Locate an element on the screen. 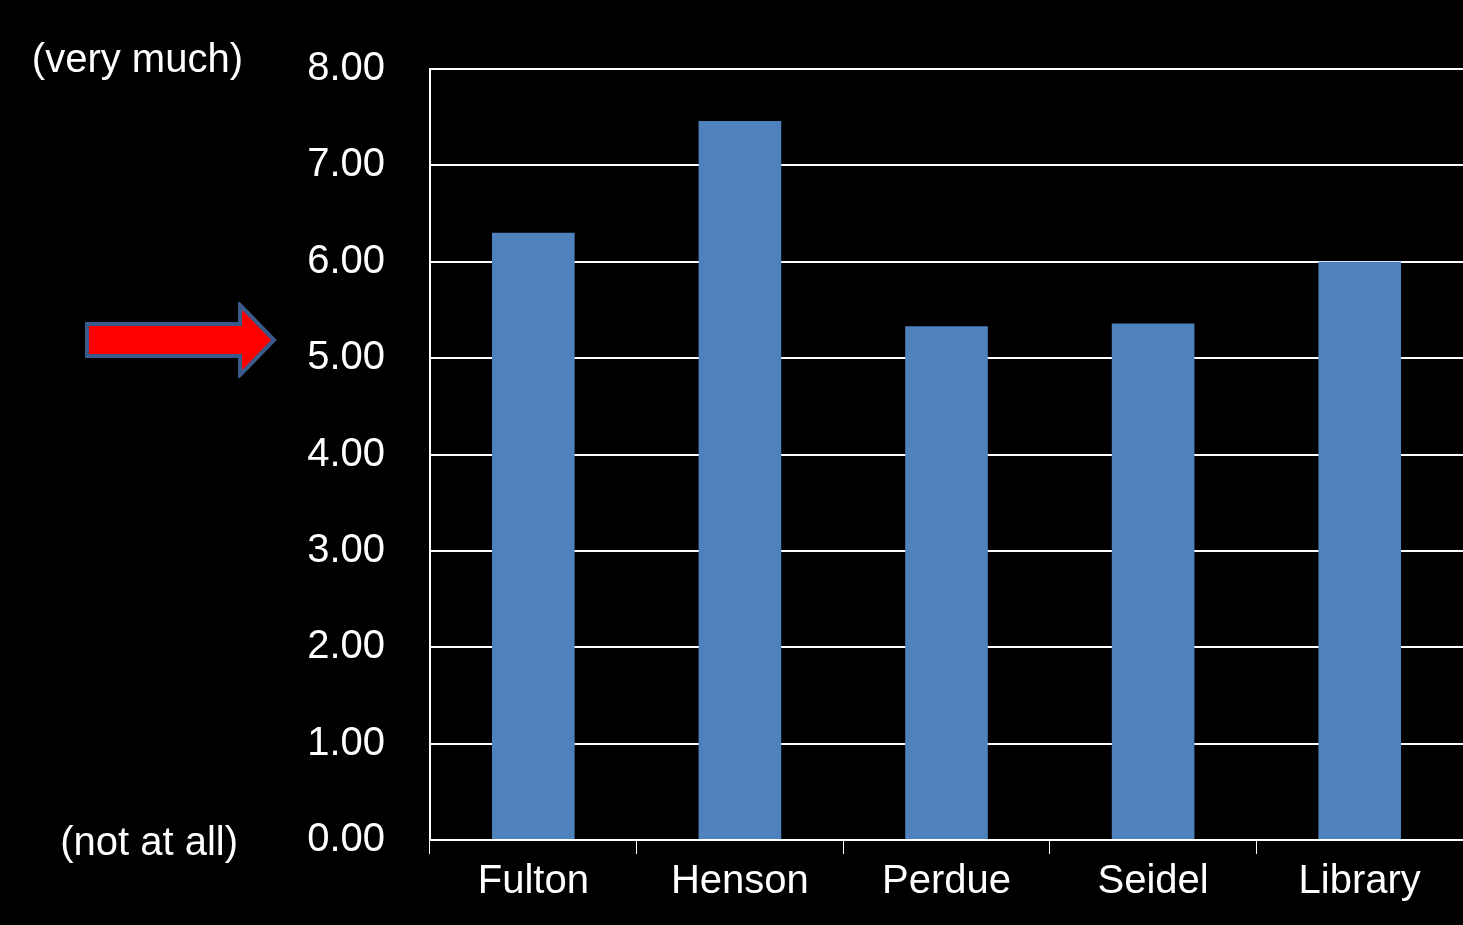 The width and height of the screenshot is (1463, 925). y-tick-label: 7.00 is located at coordinates (346, 162).